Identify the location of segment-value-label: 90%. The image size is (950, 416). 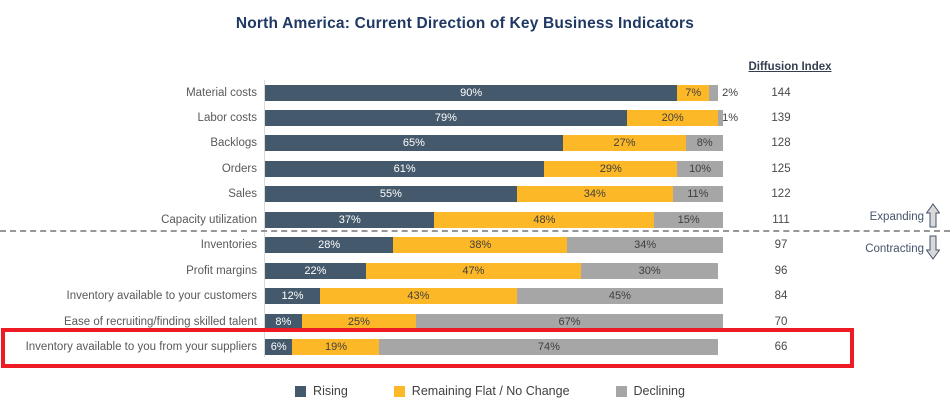
(471, 92).